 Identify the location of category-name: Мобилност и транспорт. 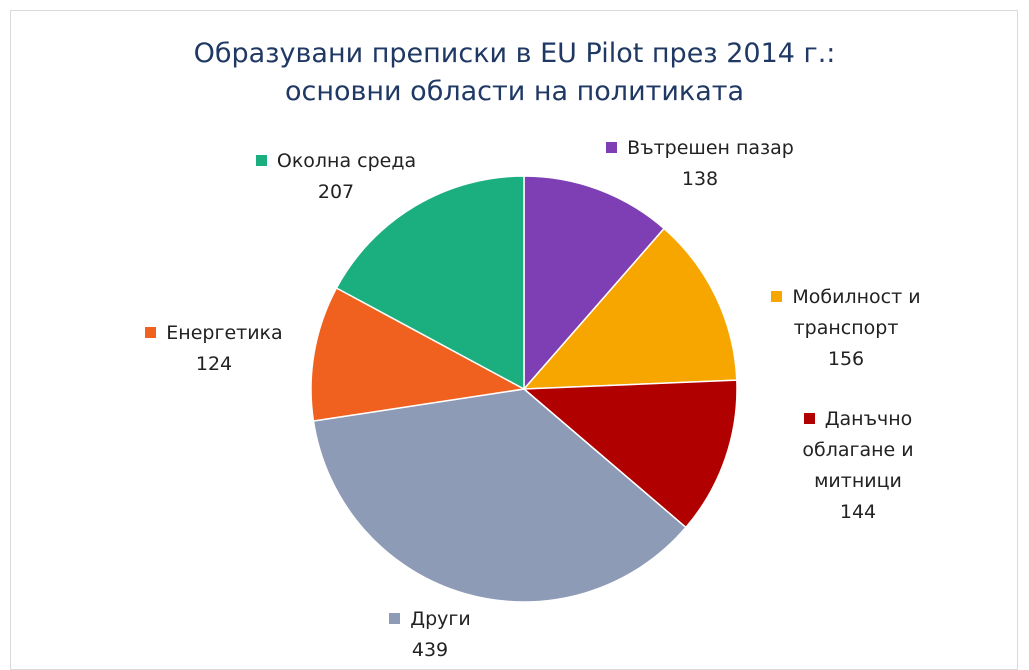
(856, 312).